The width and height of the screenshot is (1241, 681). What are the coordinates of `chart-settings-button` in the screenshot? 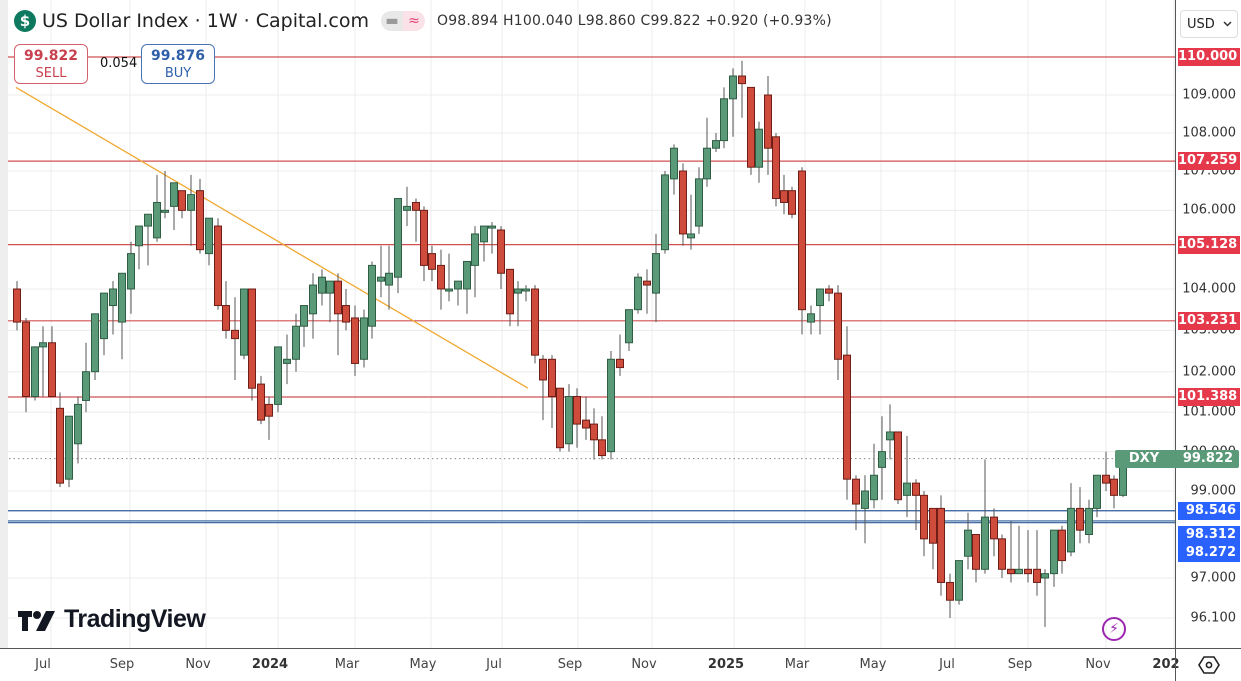 It's located at (1208, 664).